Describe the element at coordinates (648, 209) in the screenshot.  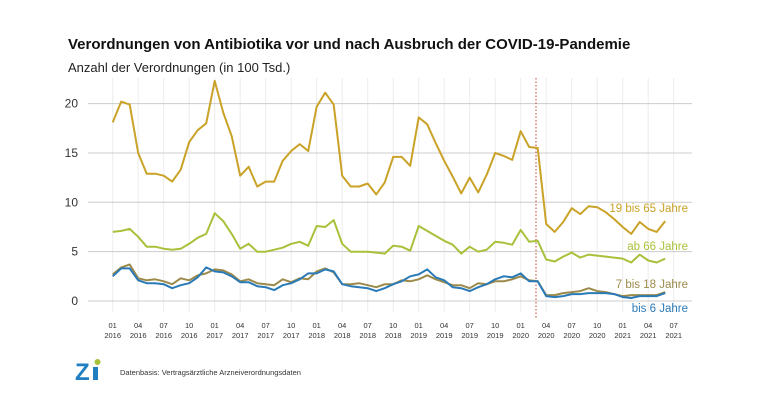
I see `series-label: 19 bis 65 Jahre` at that location.